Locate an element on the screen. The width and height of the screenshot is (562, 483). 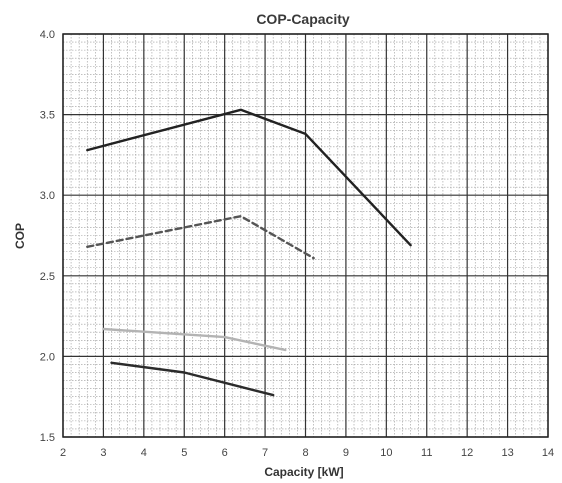
y-tick-labels: 1.5 2.0 2.5 3.0 3.5 4.0 is located at coordinates (47, 236).